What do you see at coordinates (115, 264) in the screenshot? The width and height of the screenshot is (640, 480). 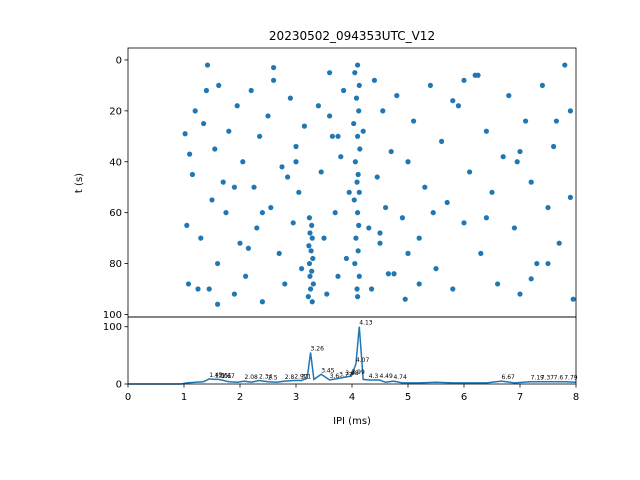 I see `y-tick-label: 80` at bounding box center [115, 264].